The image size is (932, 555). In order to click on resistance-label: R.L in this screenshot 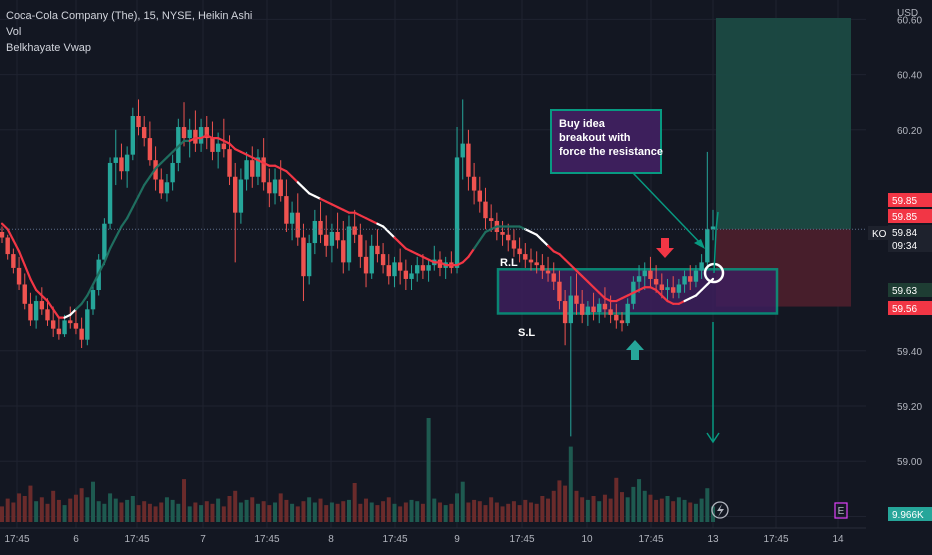, I will do `click(509, 263)`.